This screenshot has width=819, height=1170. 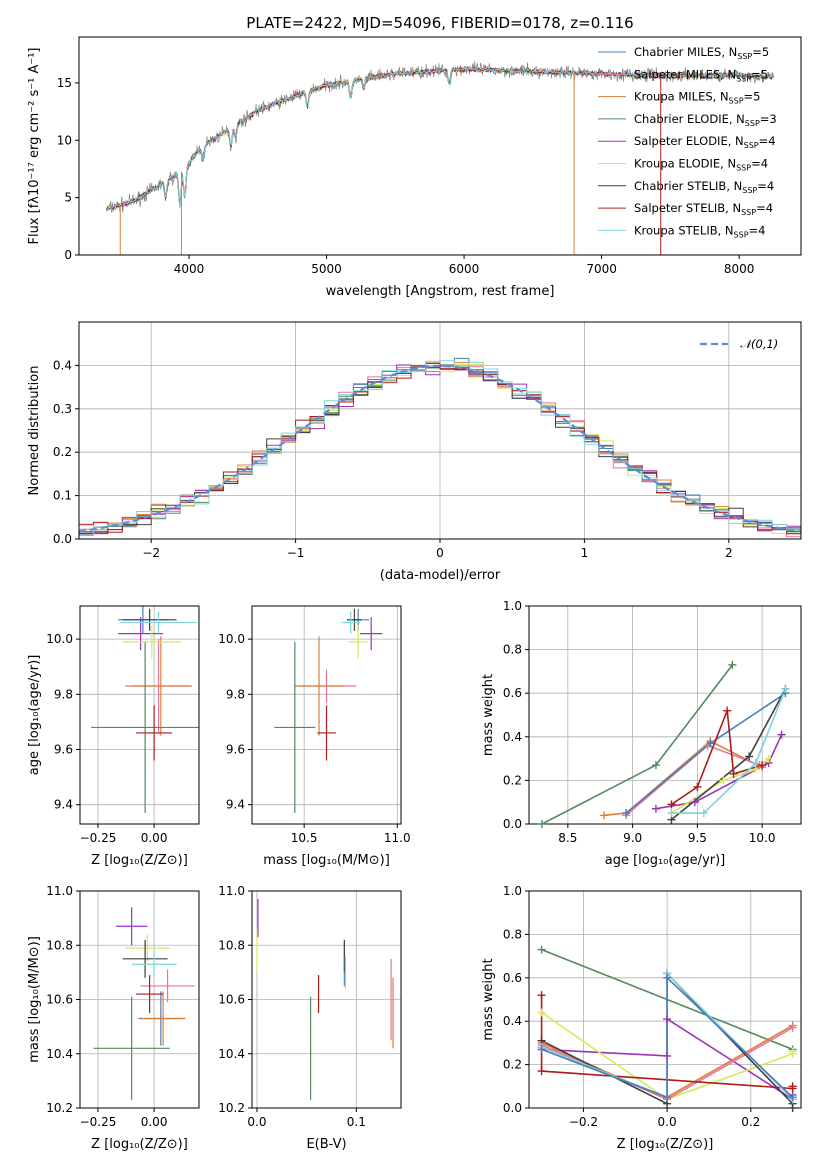 I want to click on x-tick-label: 0.2, so click(x=750, y=1122).